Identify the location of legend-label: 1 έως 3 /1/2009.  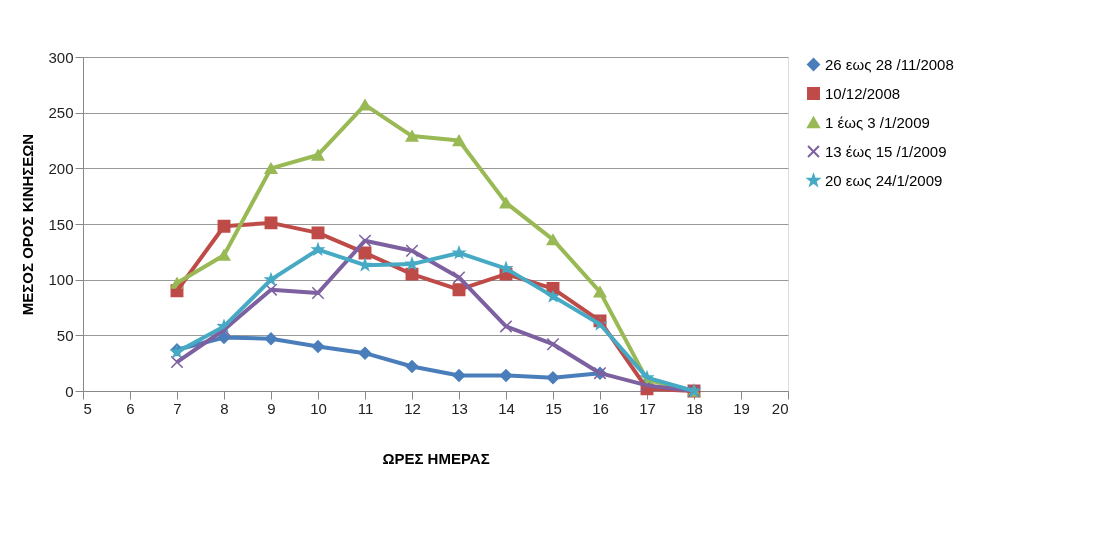
(877, 122).